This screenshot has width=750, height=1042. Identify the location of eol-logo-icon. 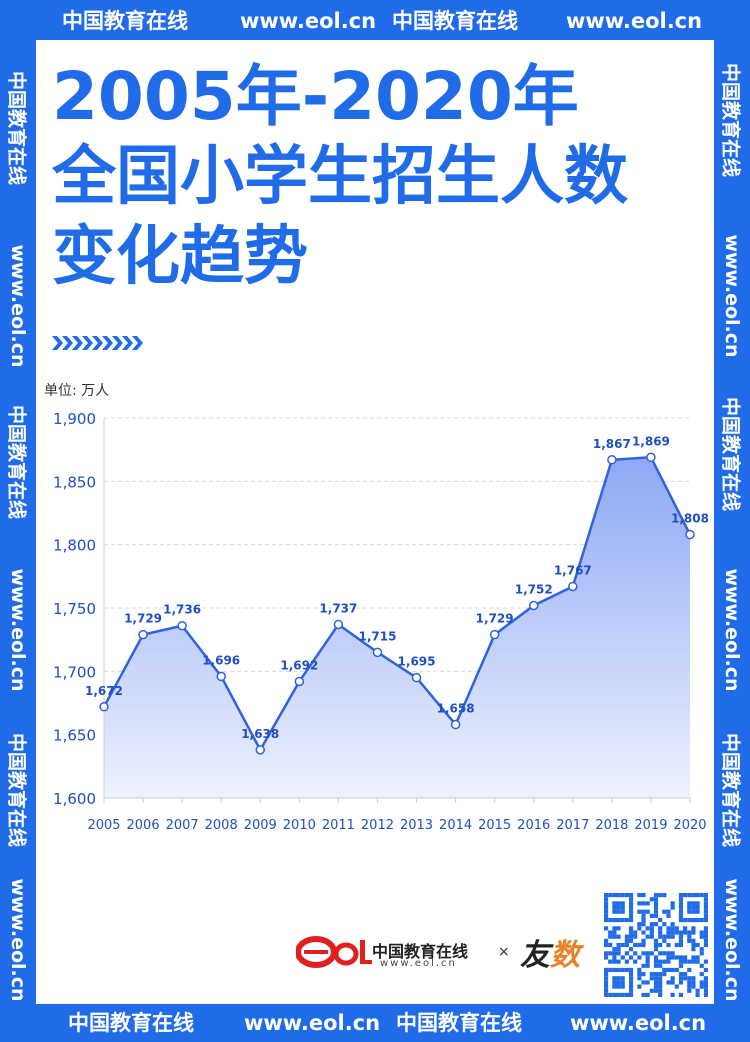
(334, 952).